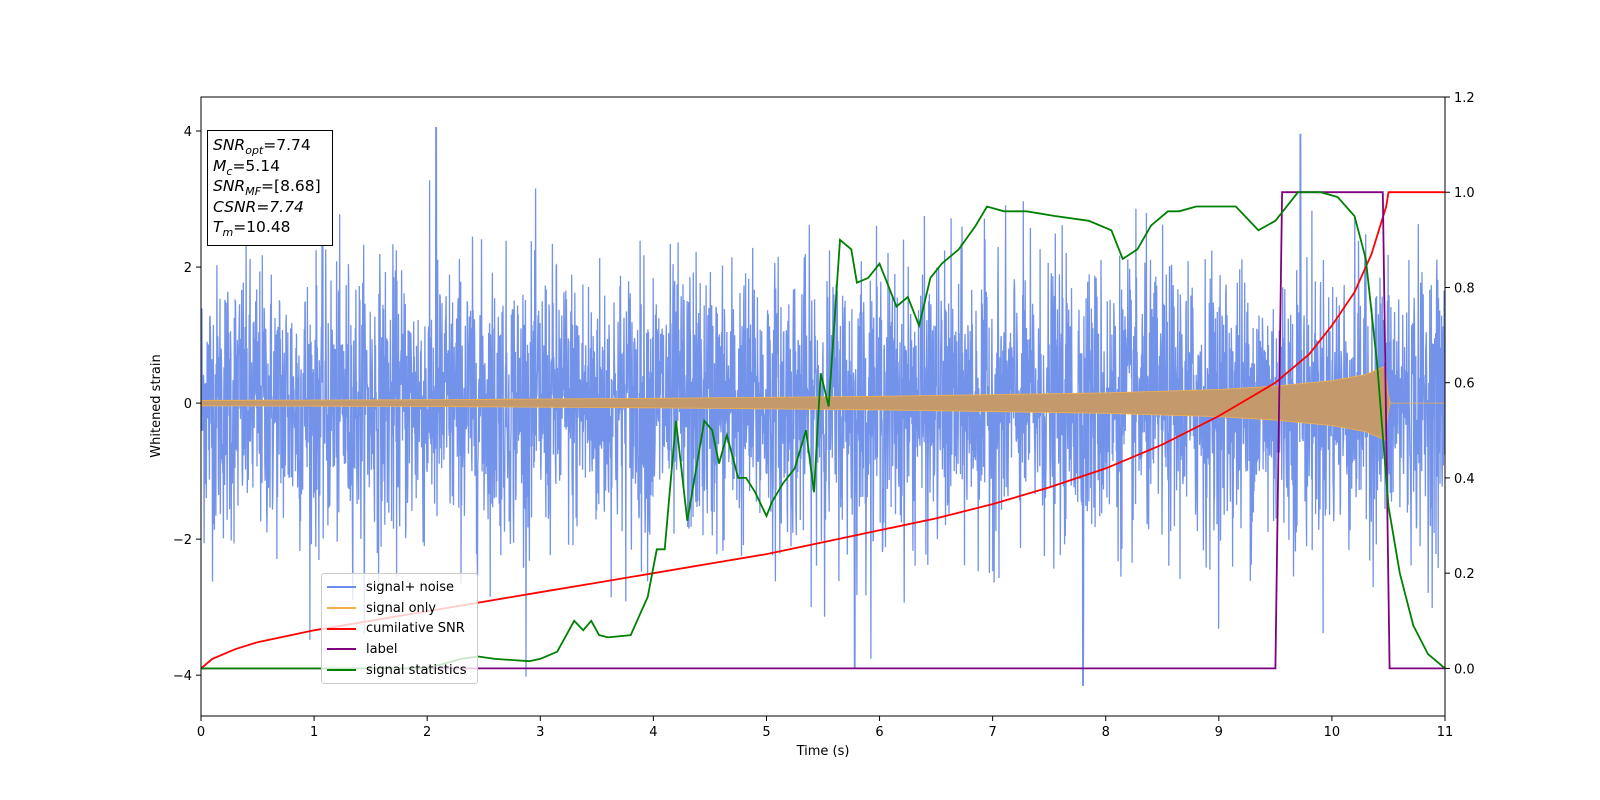  Describe the element at coordinates (766, 732) in the screenshot. I see `x-tick-label: 5` at that location.